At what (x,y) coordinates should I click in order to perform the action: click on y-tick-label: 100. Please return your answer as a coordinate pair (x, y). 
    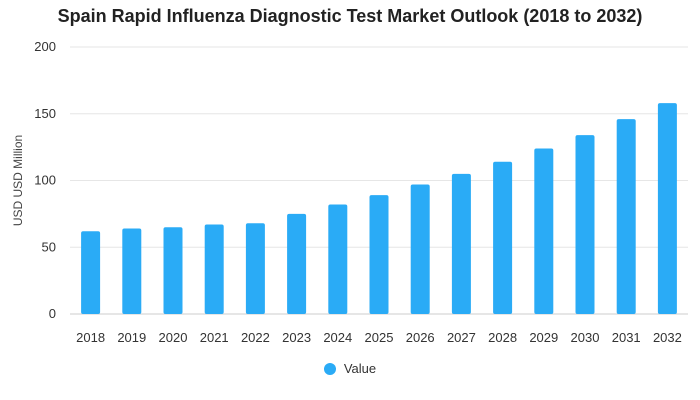
    Looking at the image, I should click on (45, 180).